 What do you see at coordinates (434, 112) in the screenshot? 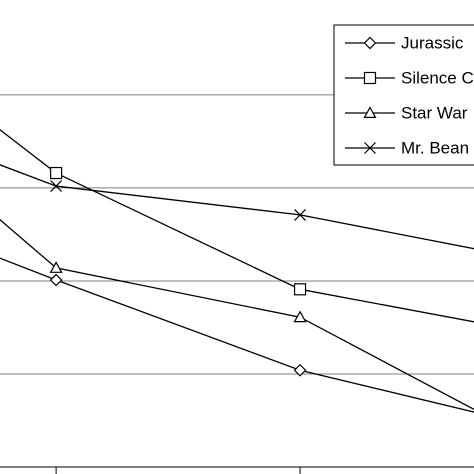
I see `legend-label: Star War` at bounding box center [434, 112].